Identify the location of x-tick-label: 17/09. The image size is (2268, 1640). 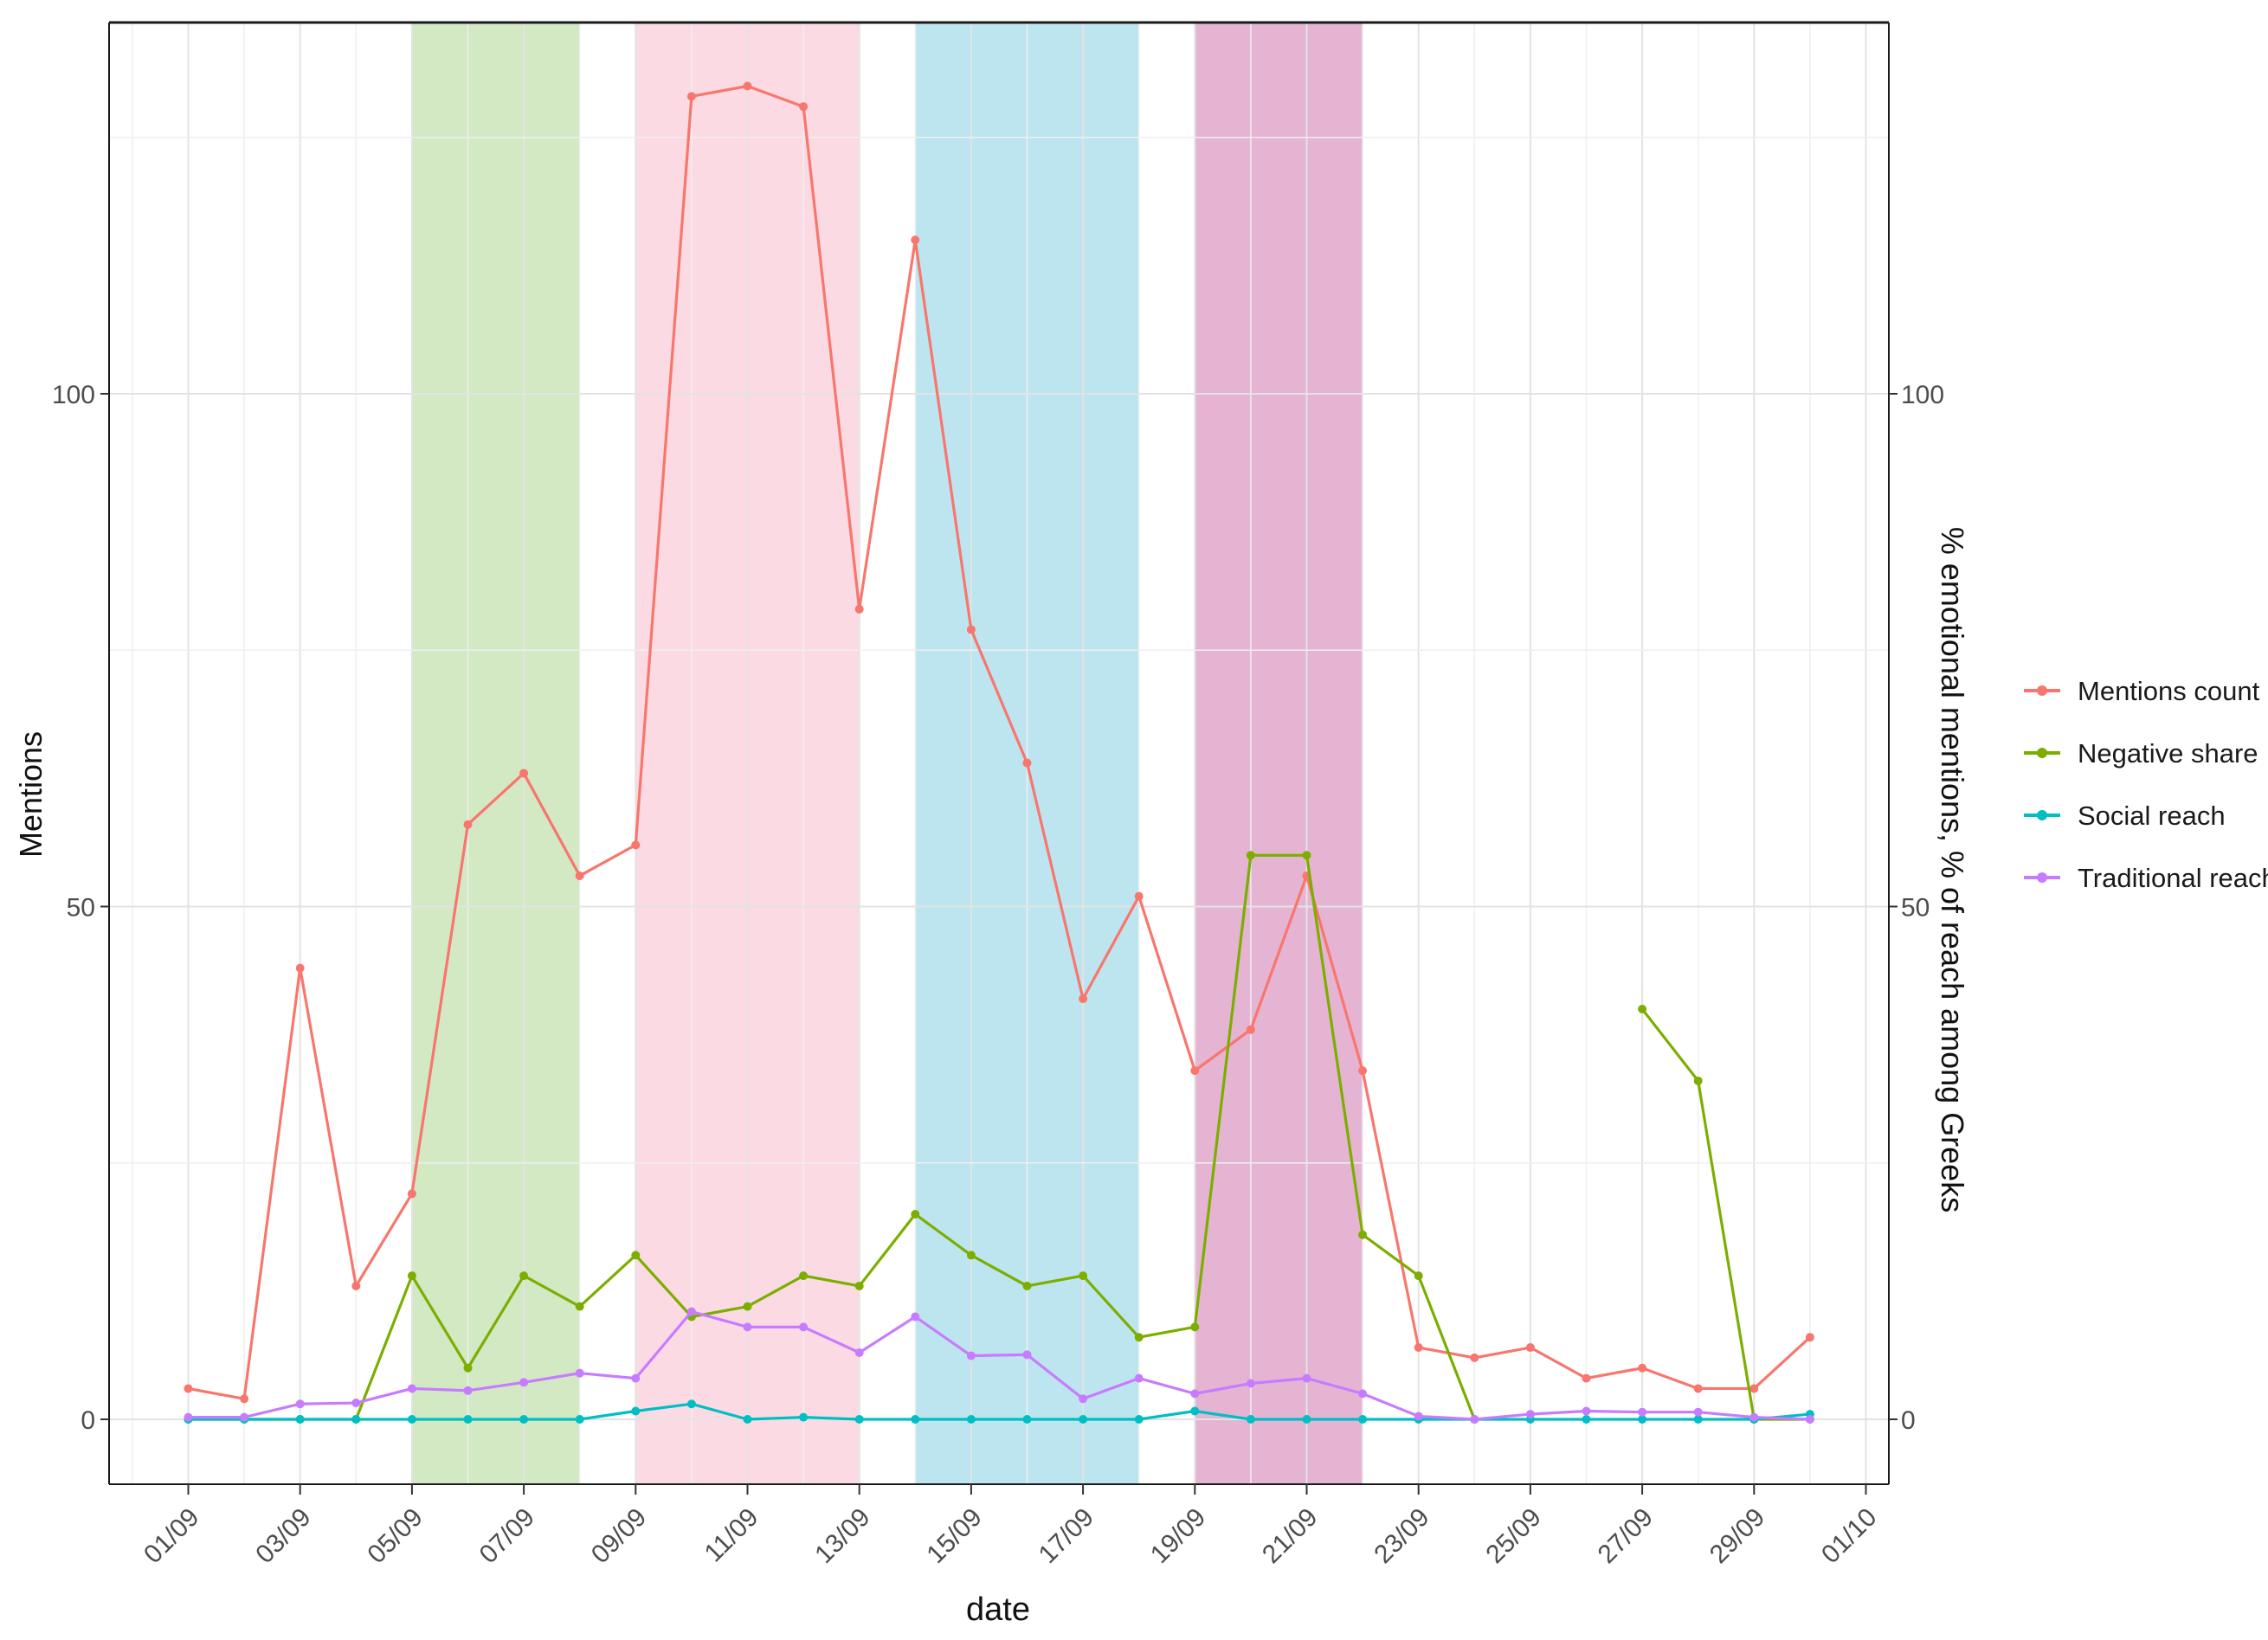
(1066, 1536).